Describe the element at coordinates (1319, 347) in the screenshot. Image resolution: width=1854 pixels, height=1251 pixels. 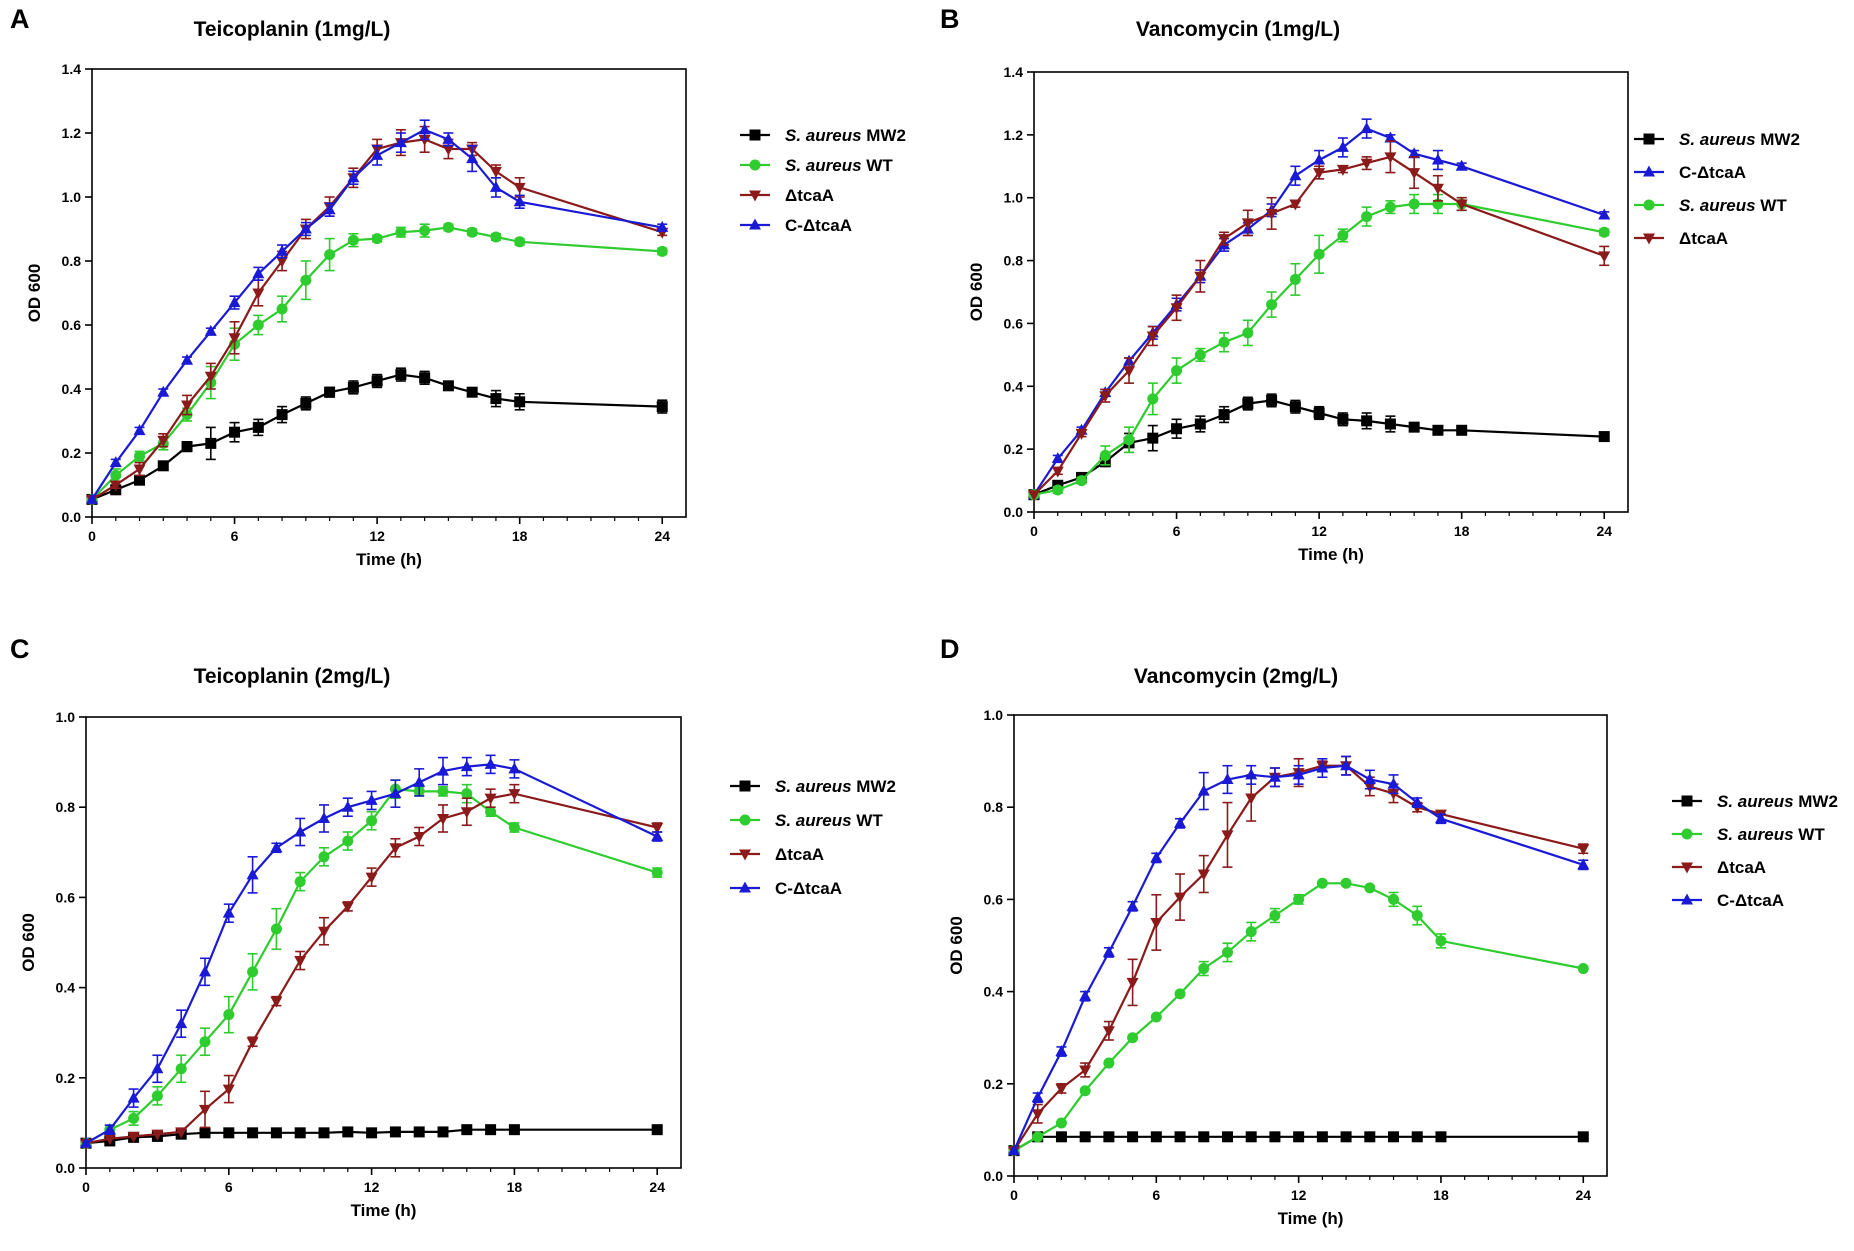
I see `series-WT` at that location.